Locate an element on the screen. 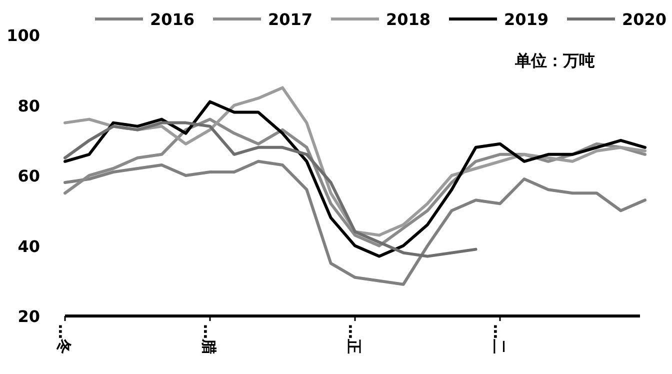 The width and height of the screenshot is (672, 374). y-tick-label: 80 is located at coordinates (29, 106).